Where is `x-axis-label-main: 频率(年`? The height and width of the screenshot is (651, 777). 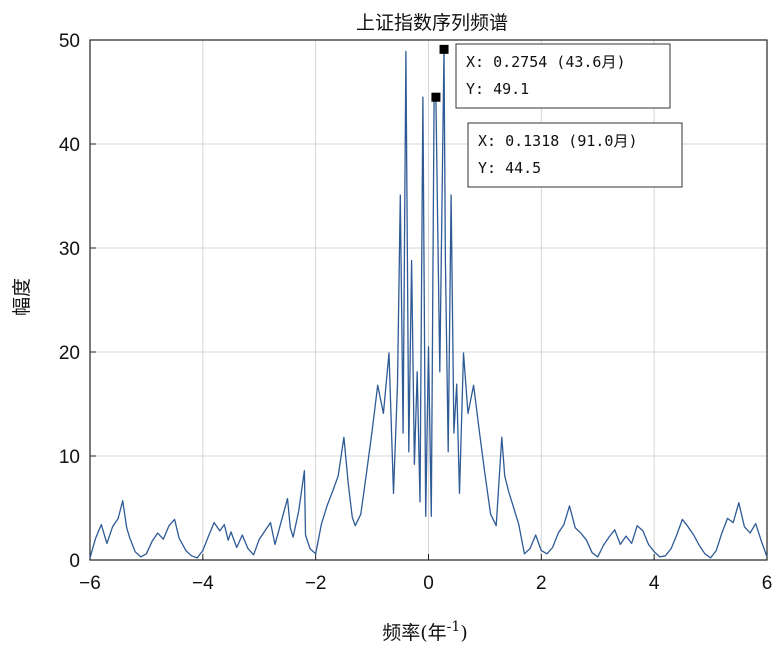 x-axis-label-main: 频率(年 is located at coordinates (414, 633).